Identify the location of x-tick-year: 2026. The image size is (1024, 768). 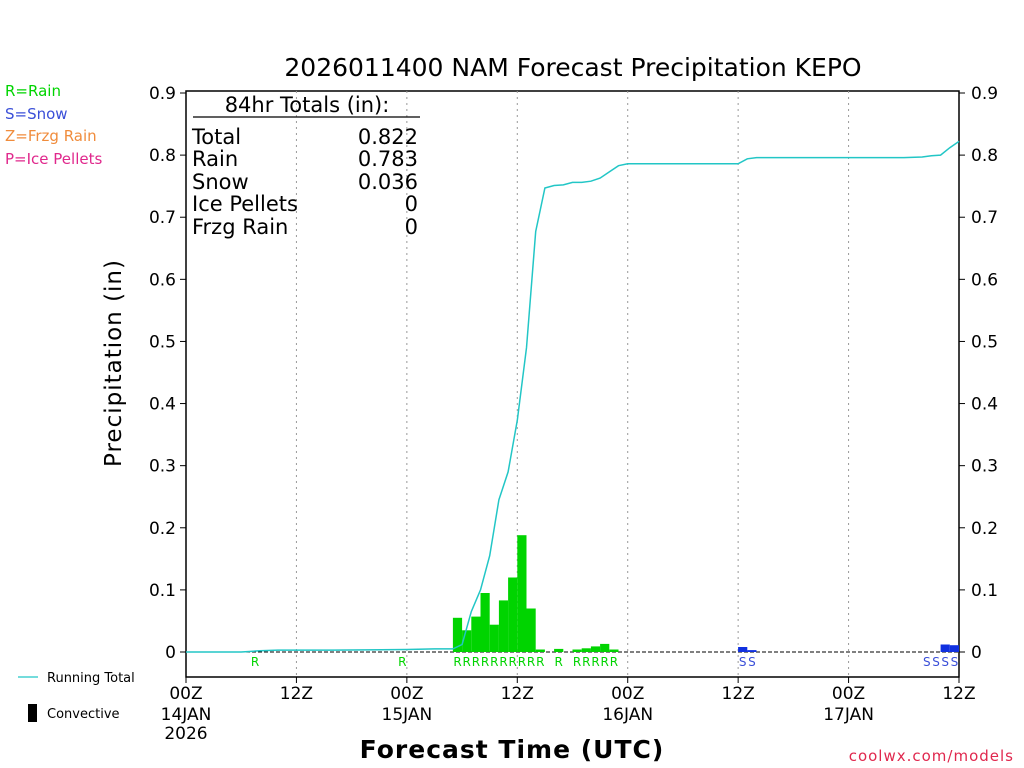
(185, 734).